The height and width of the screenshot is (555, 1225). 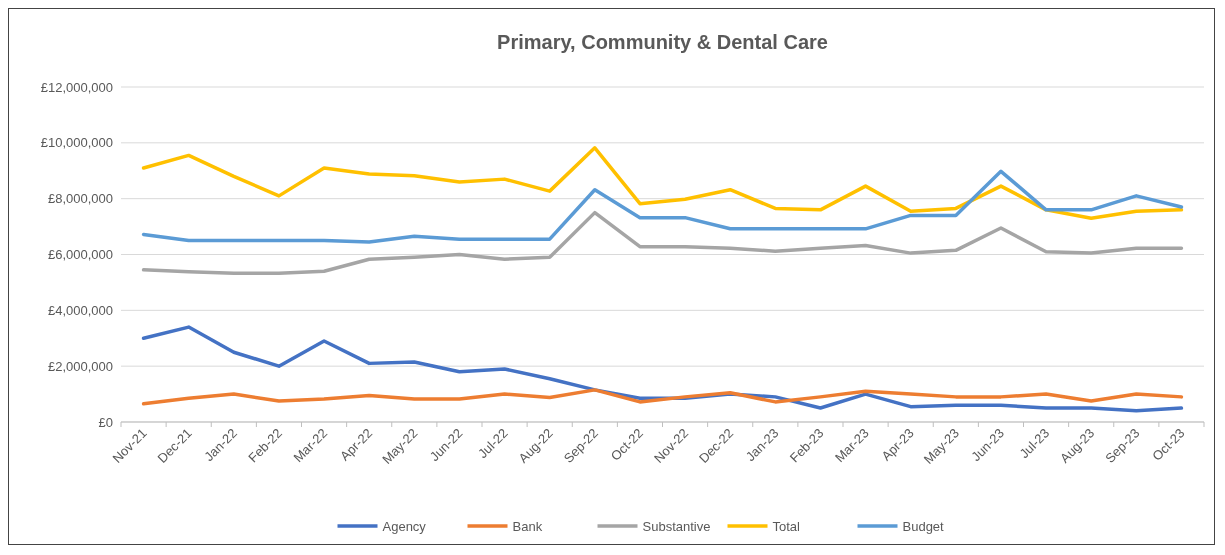 I want to click on legend-label: Budget, so click(x=923, y=526).